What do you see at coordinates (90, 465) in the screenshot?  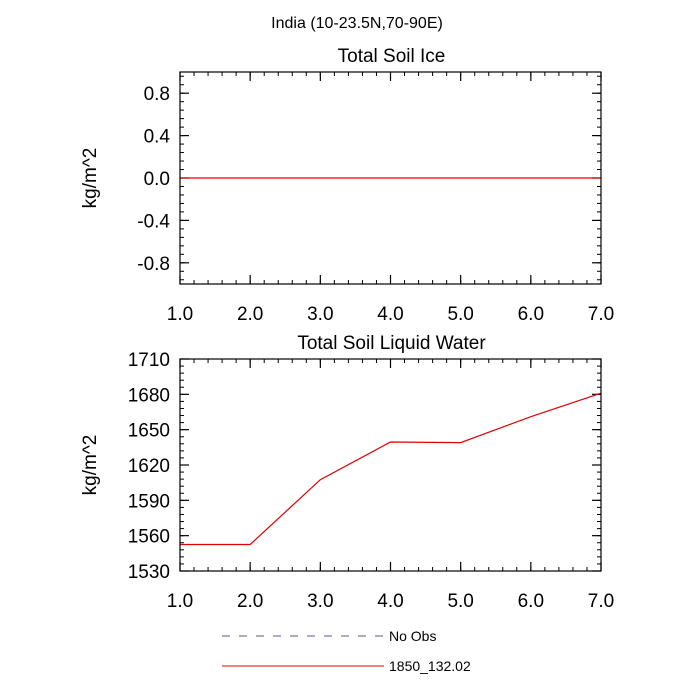 I see `soil-liquid-y-axis-label: kg/m^2` at bounding box center [90, 465].